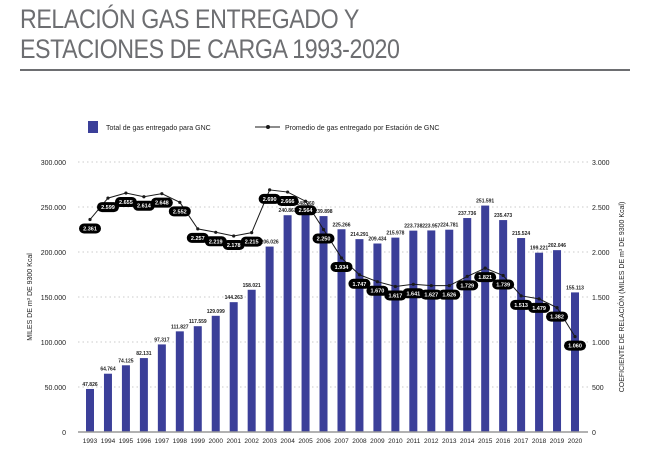 This screenshot has height=449, width=657. I want to click on line-point-2014, so click(467, 276).